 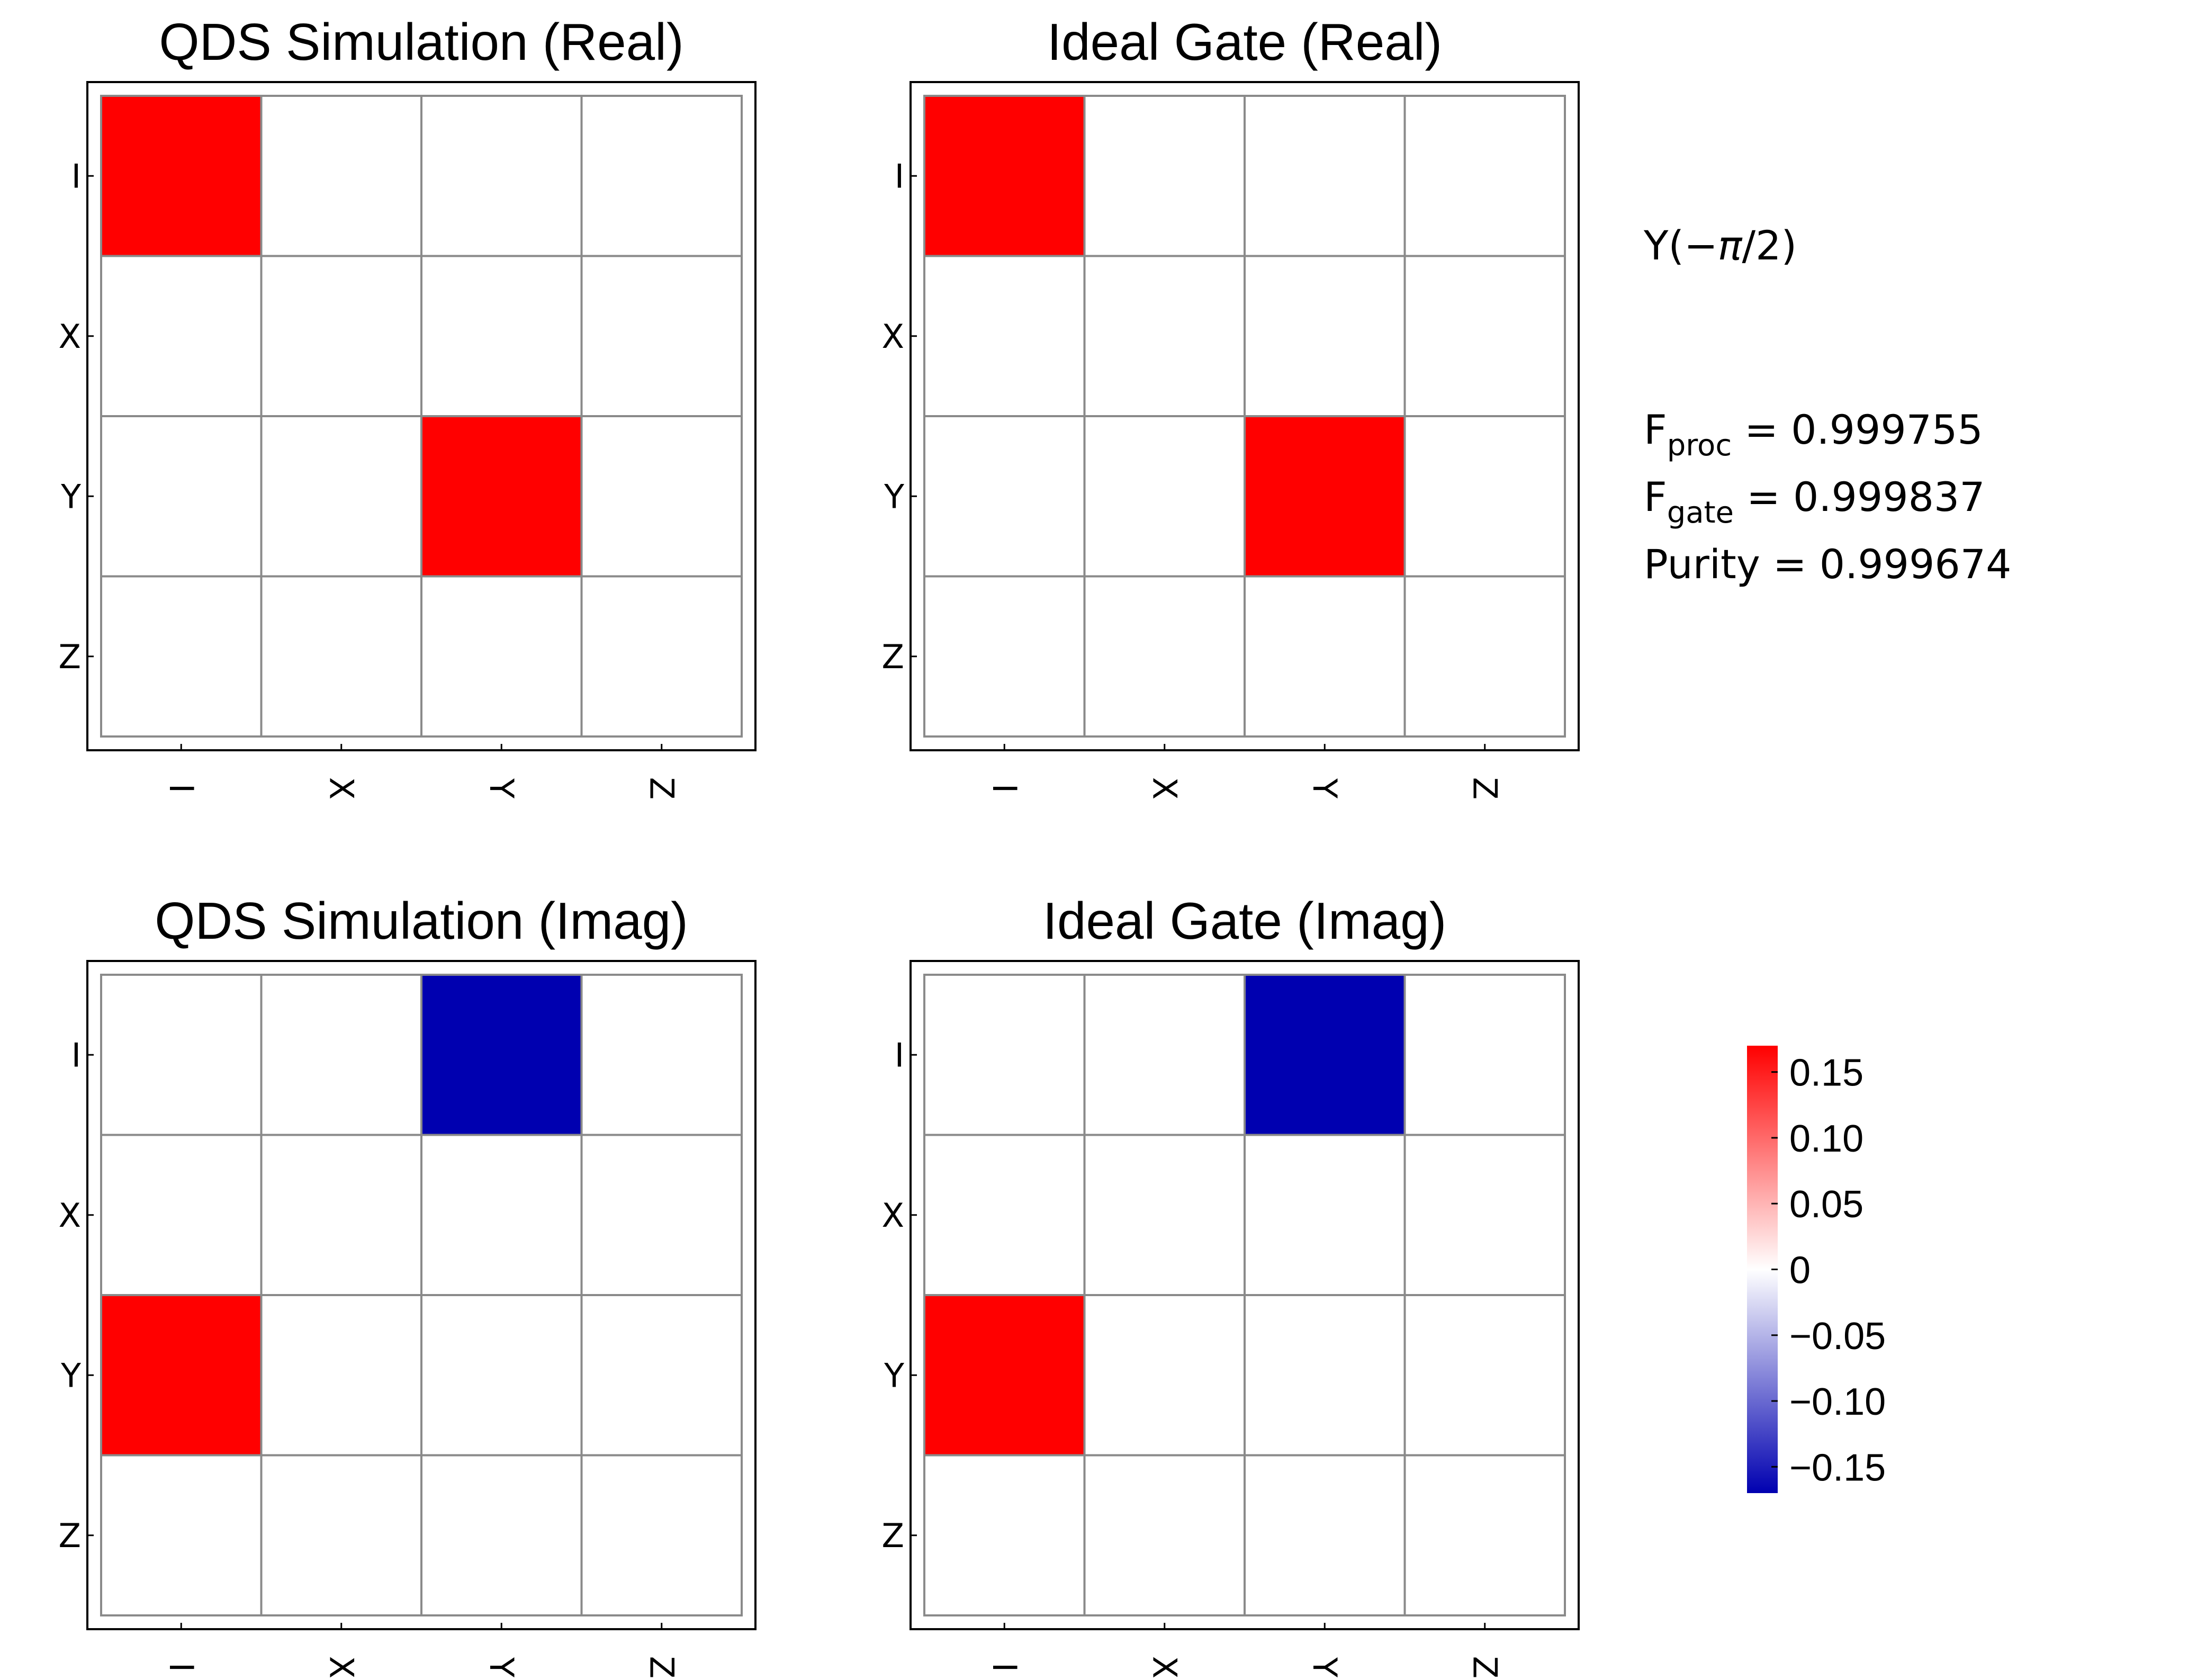 What do you see at coordinates (1800, 1271) in the screenshot?
I see `colorbar-tick-label: 0` at bounding box center [1800, 1271].